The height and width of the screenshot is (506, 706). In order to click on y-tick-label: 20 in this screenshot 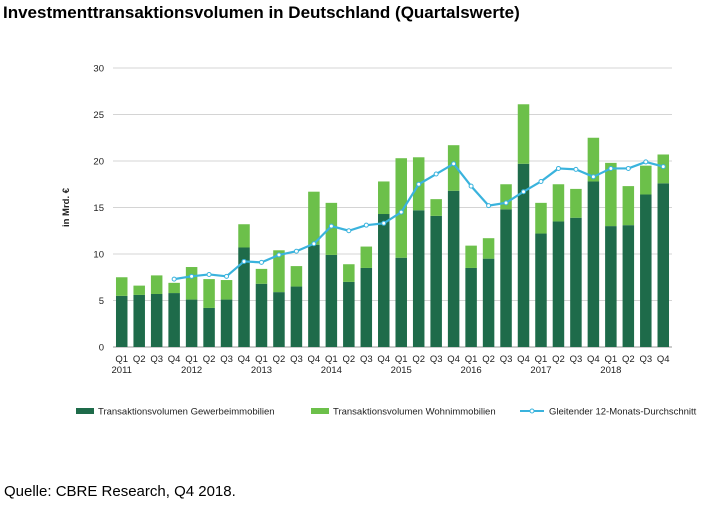, I will do `click(98, 162)`.